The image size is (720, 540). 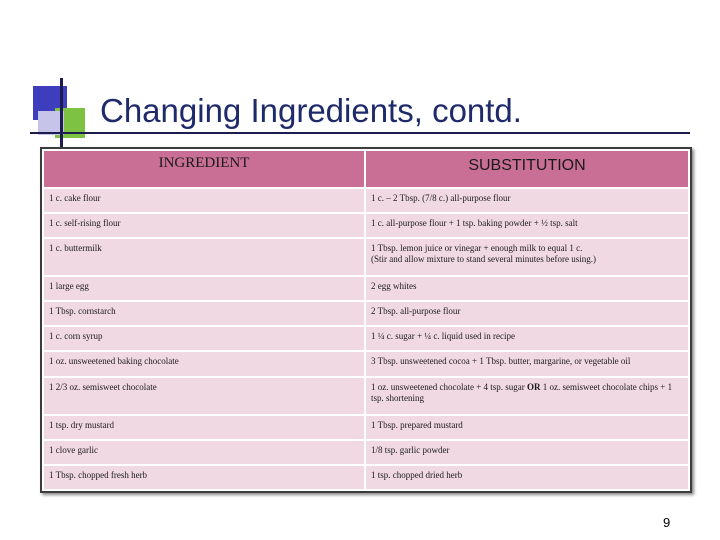 I want to click on table-row: 1 clove garlic 1/8 tsp. garlic powder, so click(x=366, y=452).